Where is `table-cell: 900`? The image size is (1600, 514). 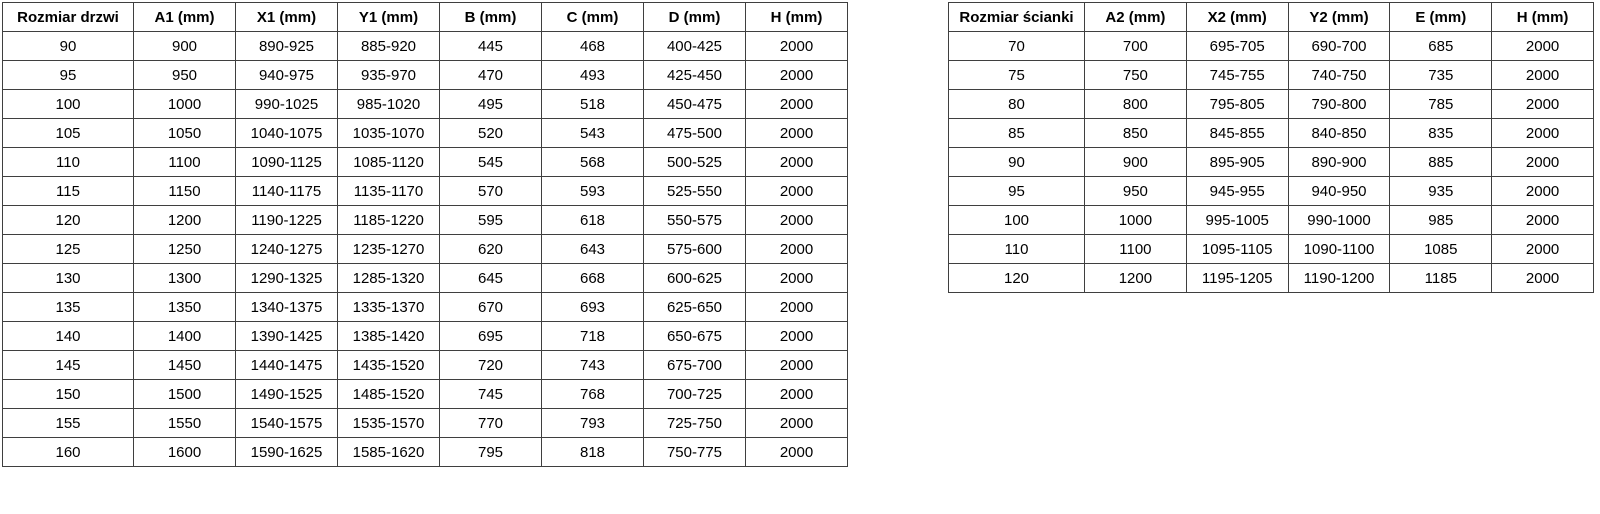
table-cell: 900 is located at coordinates (184, 46).